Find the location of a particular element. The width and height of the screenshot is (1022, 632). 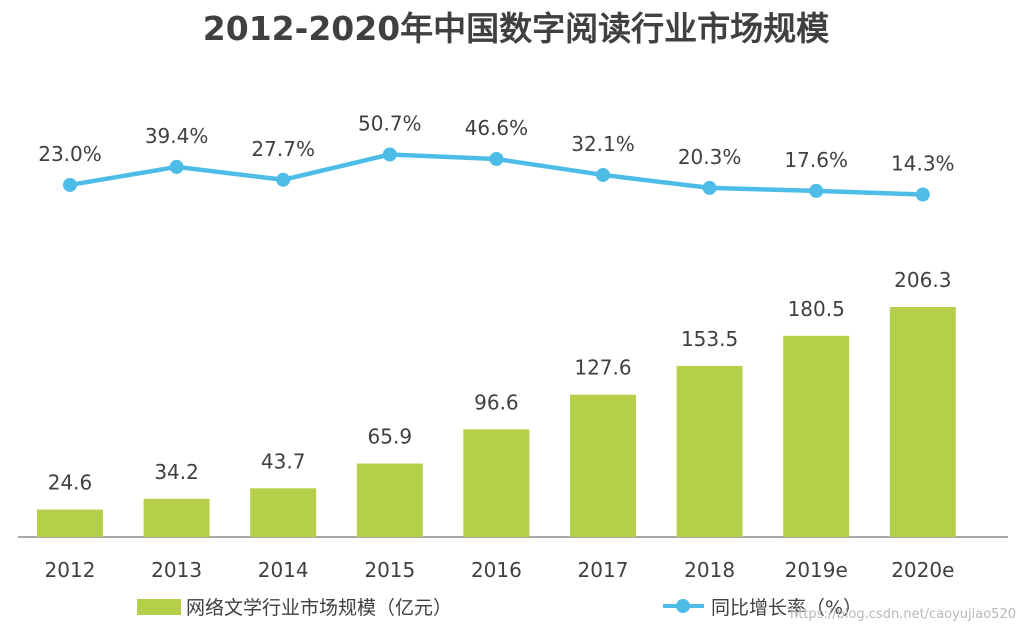

line-label-2014: 27.7% is located at coordinates (283, 149).